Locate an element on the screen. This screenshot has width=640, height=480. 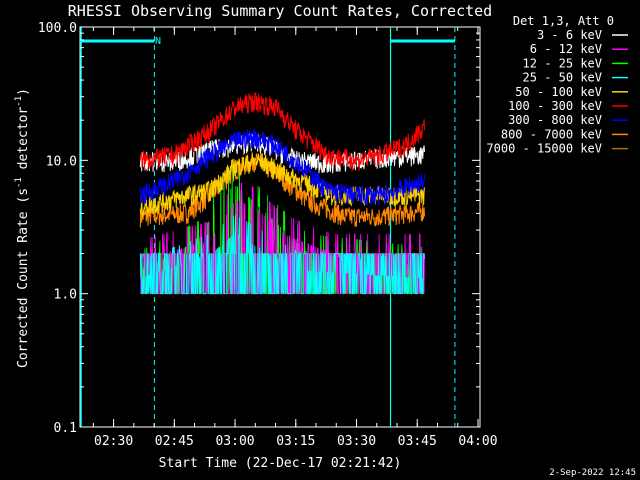
x-axis-label: Start Time (22-Dec-17 02:21:42) is located at coordinates (280, 463).